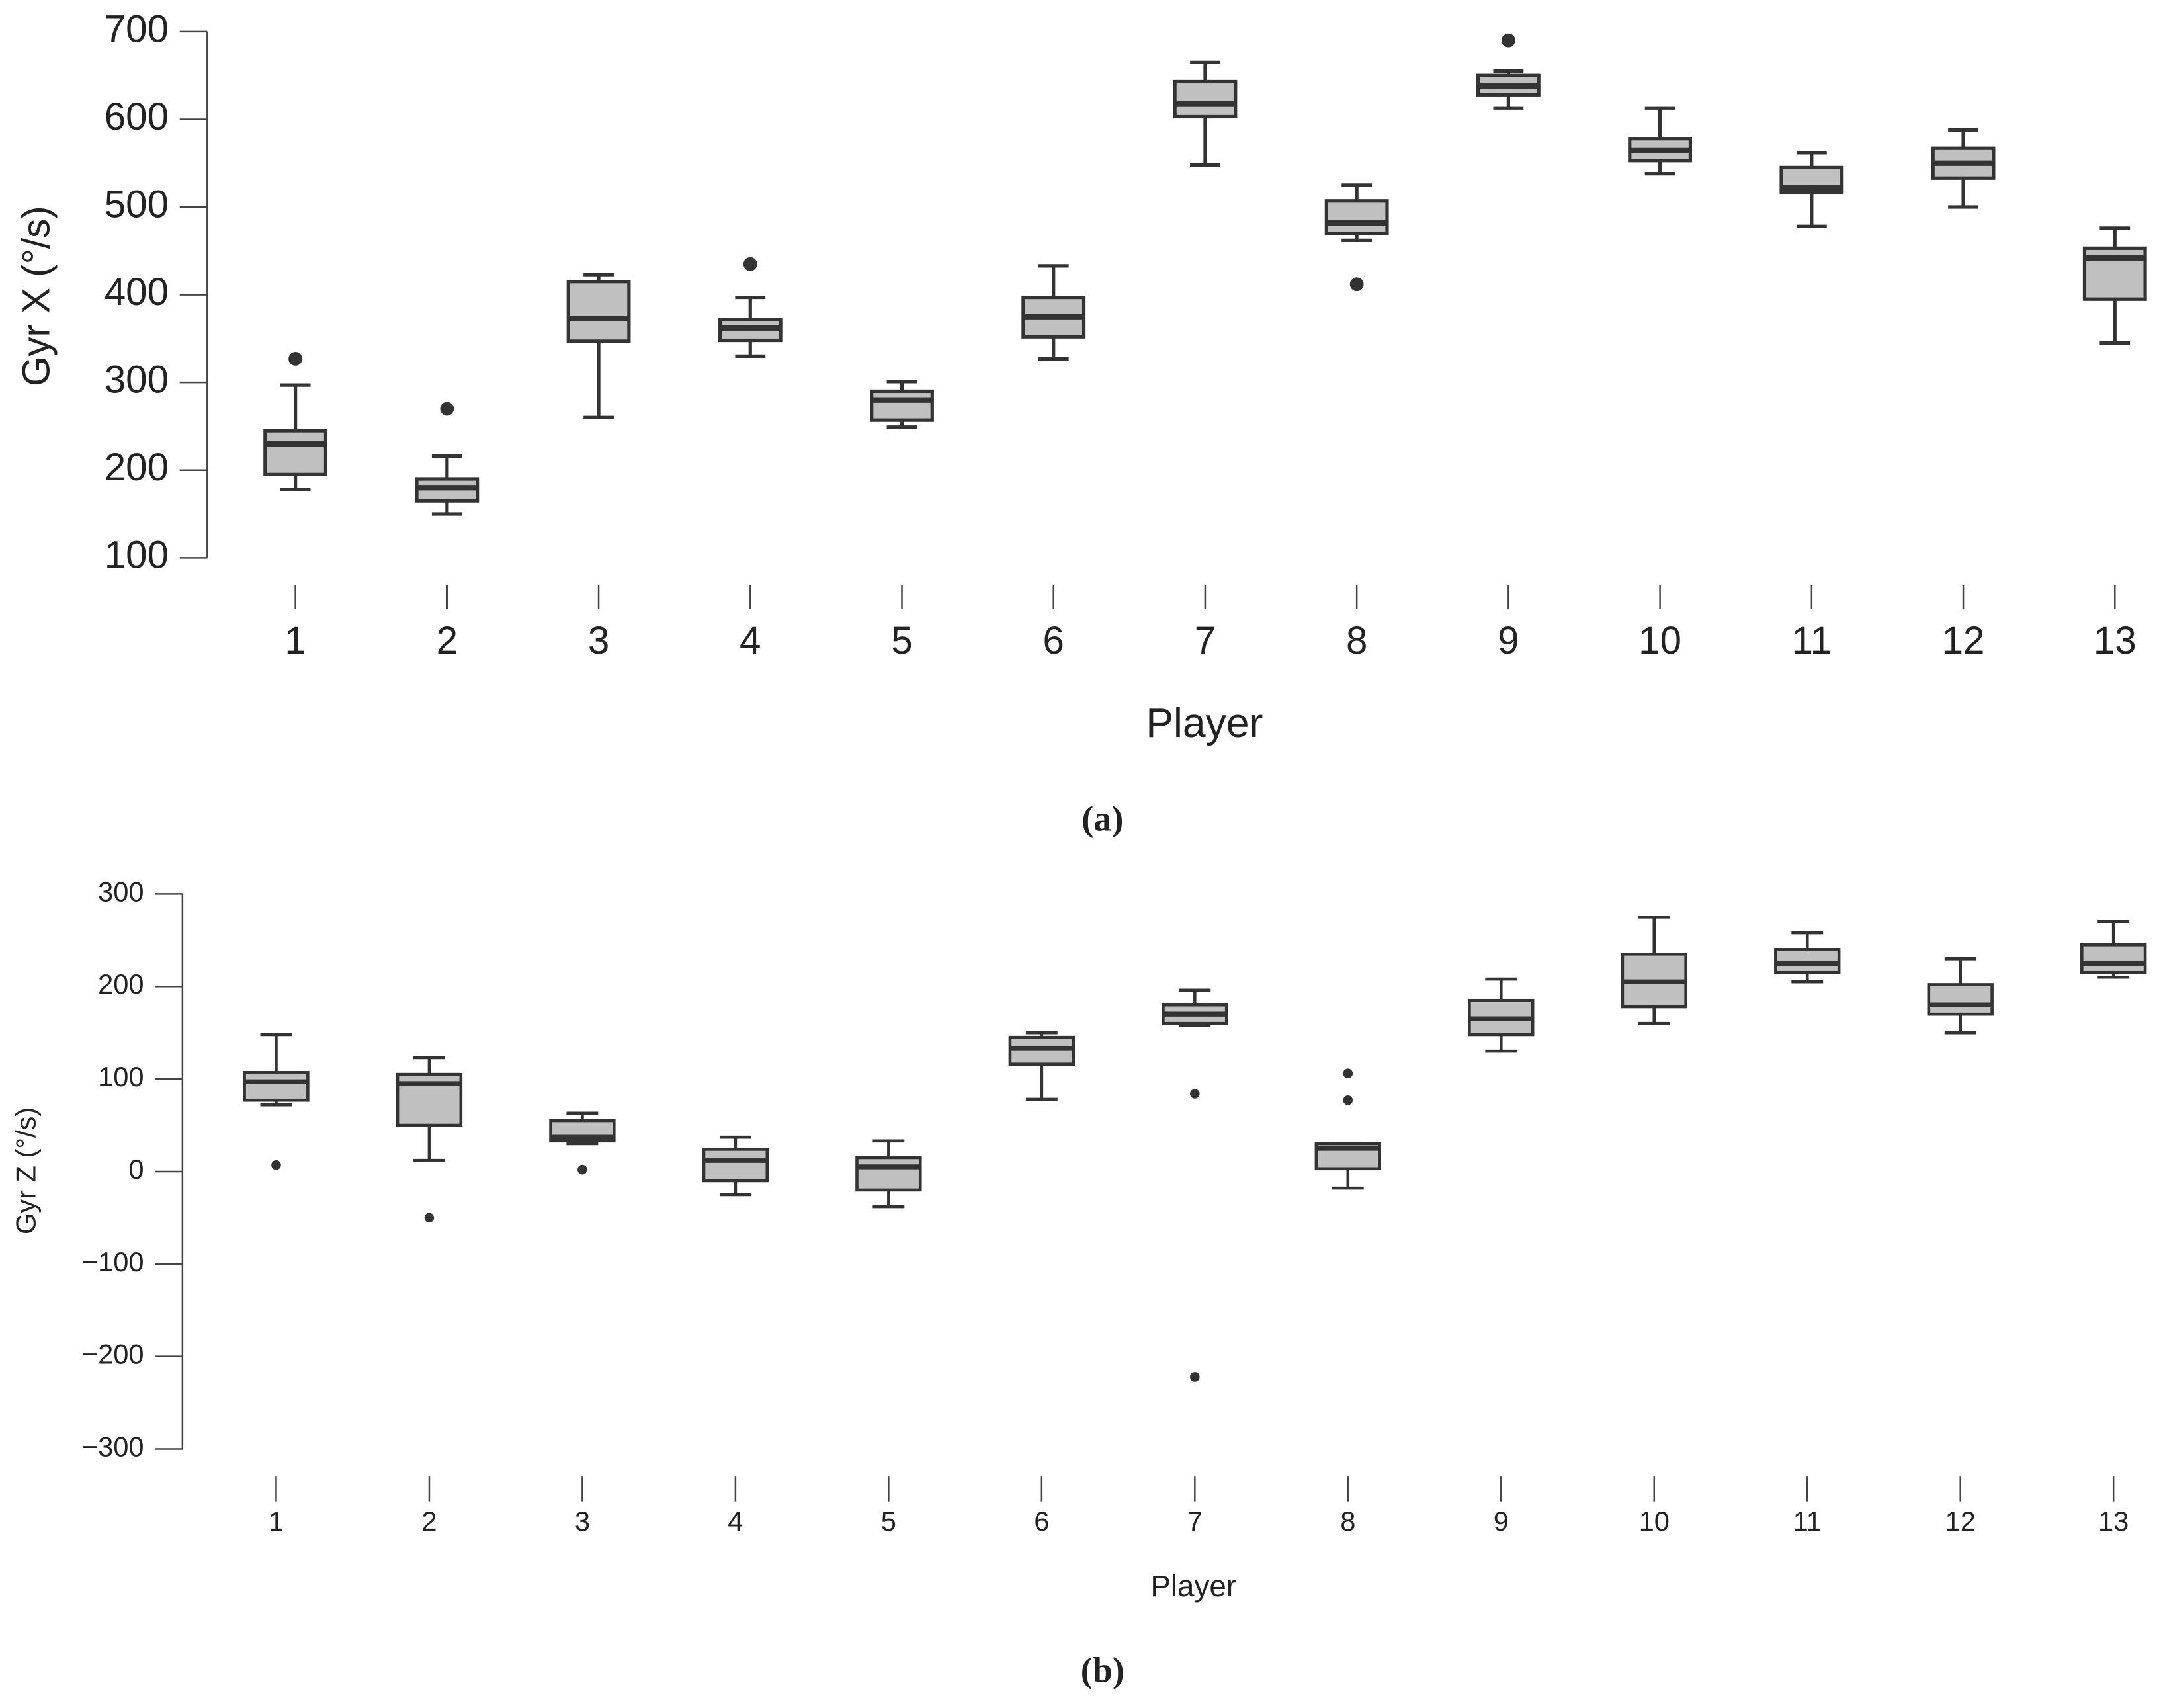 Image resolution: width=2161 pixels, height=1708 pixels. What do you see at coordinates (36, 296) in the screenshot?
I see `y-axis-label: Gyr X (°/s)` at bounding box center [36, 296].